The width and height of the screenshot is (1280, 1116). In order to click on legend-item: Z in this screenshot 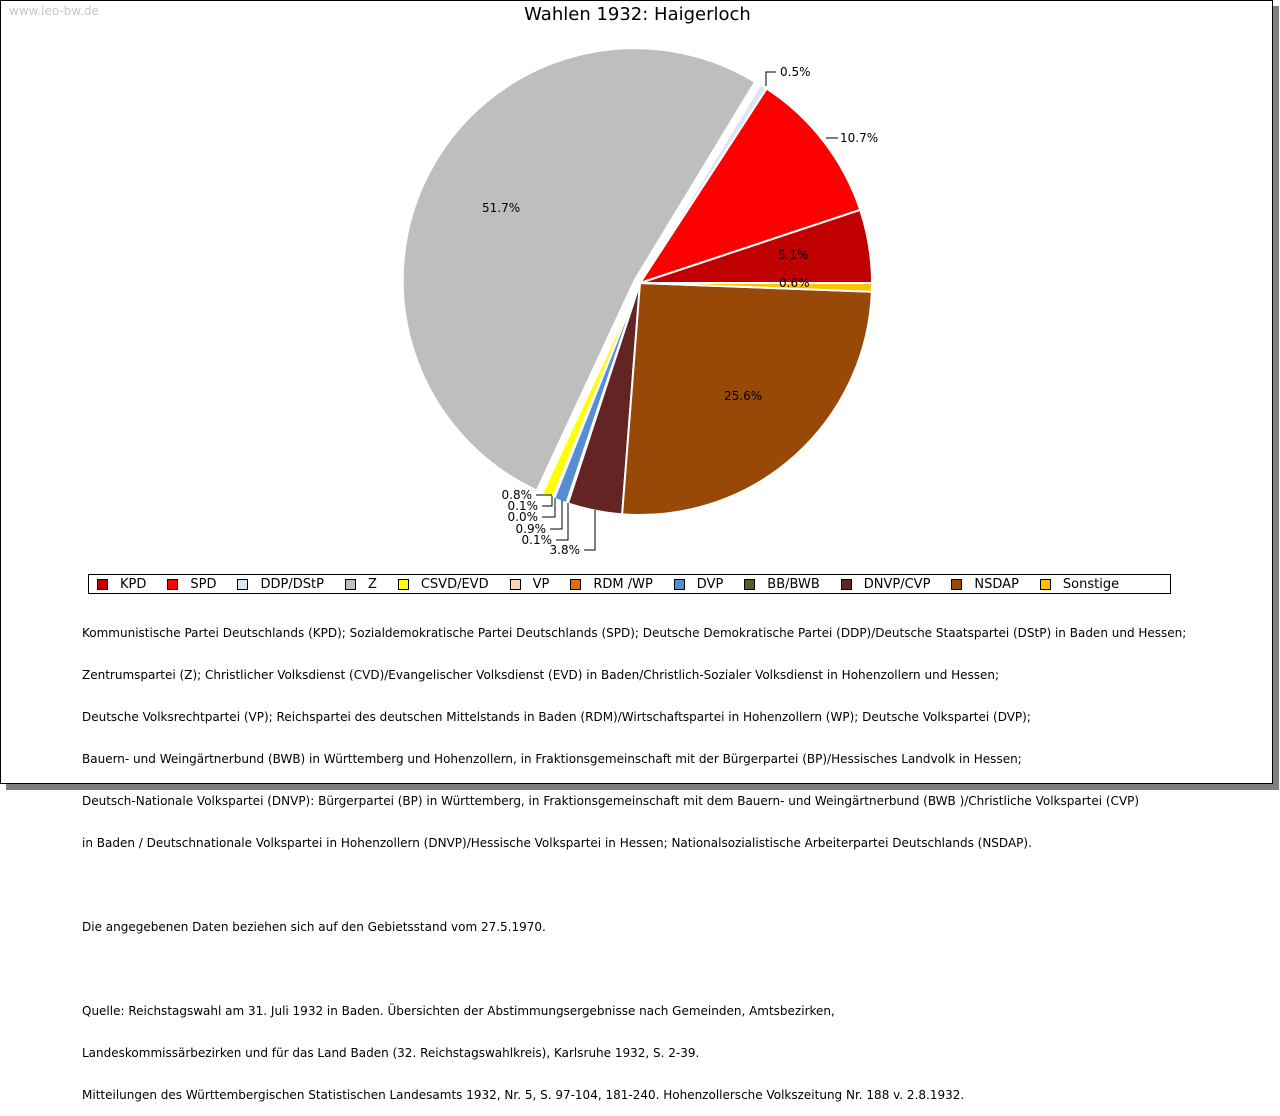, I will do `click(360, 584)`.